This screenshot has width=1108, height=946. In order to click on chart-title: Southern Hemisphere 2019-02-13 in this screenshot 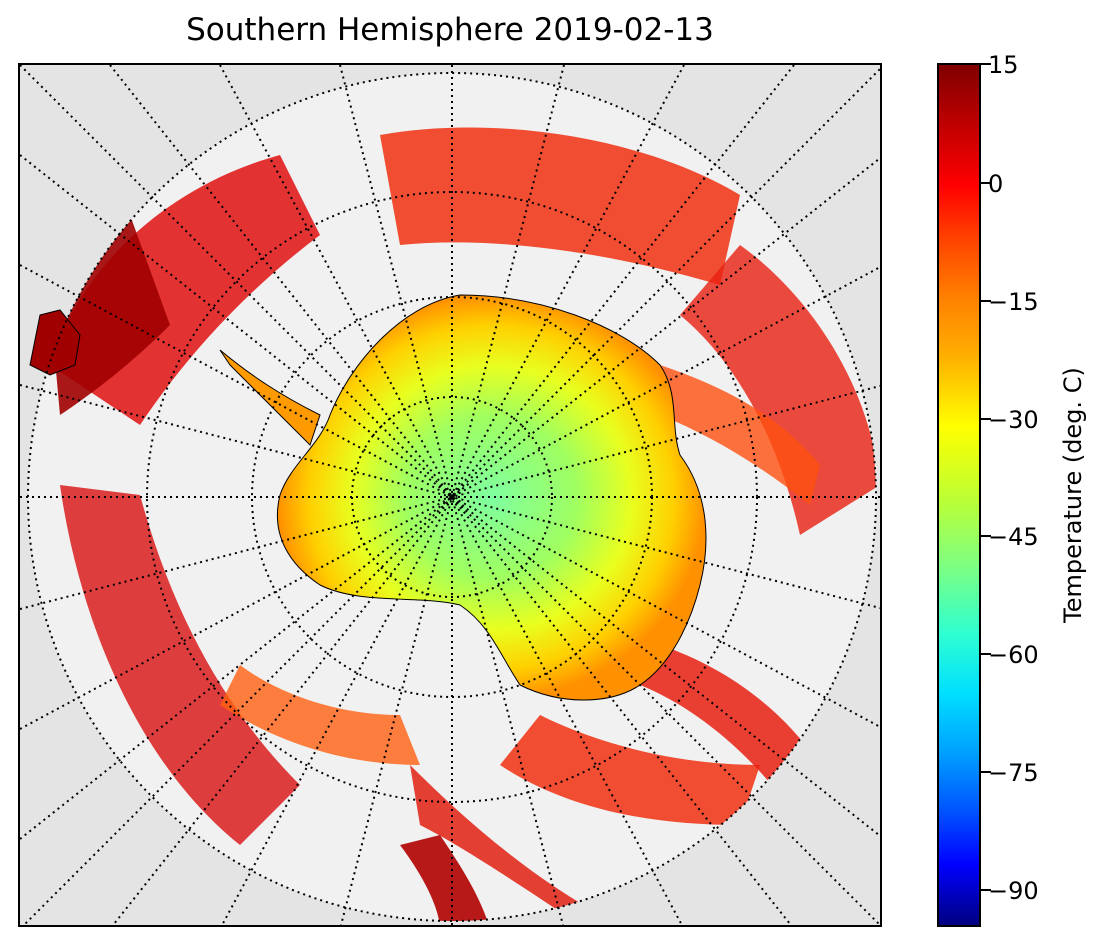, I will do `click(450, 30)`.